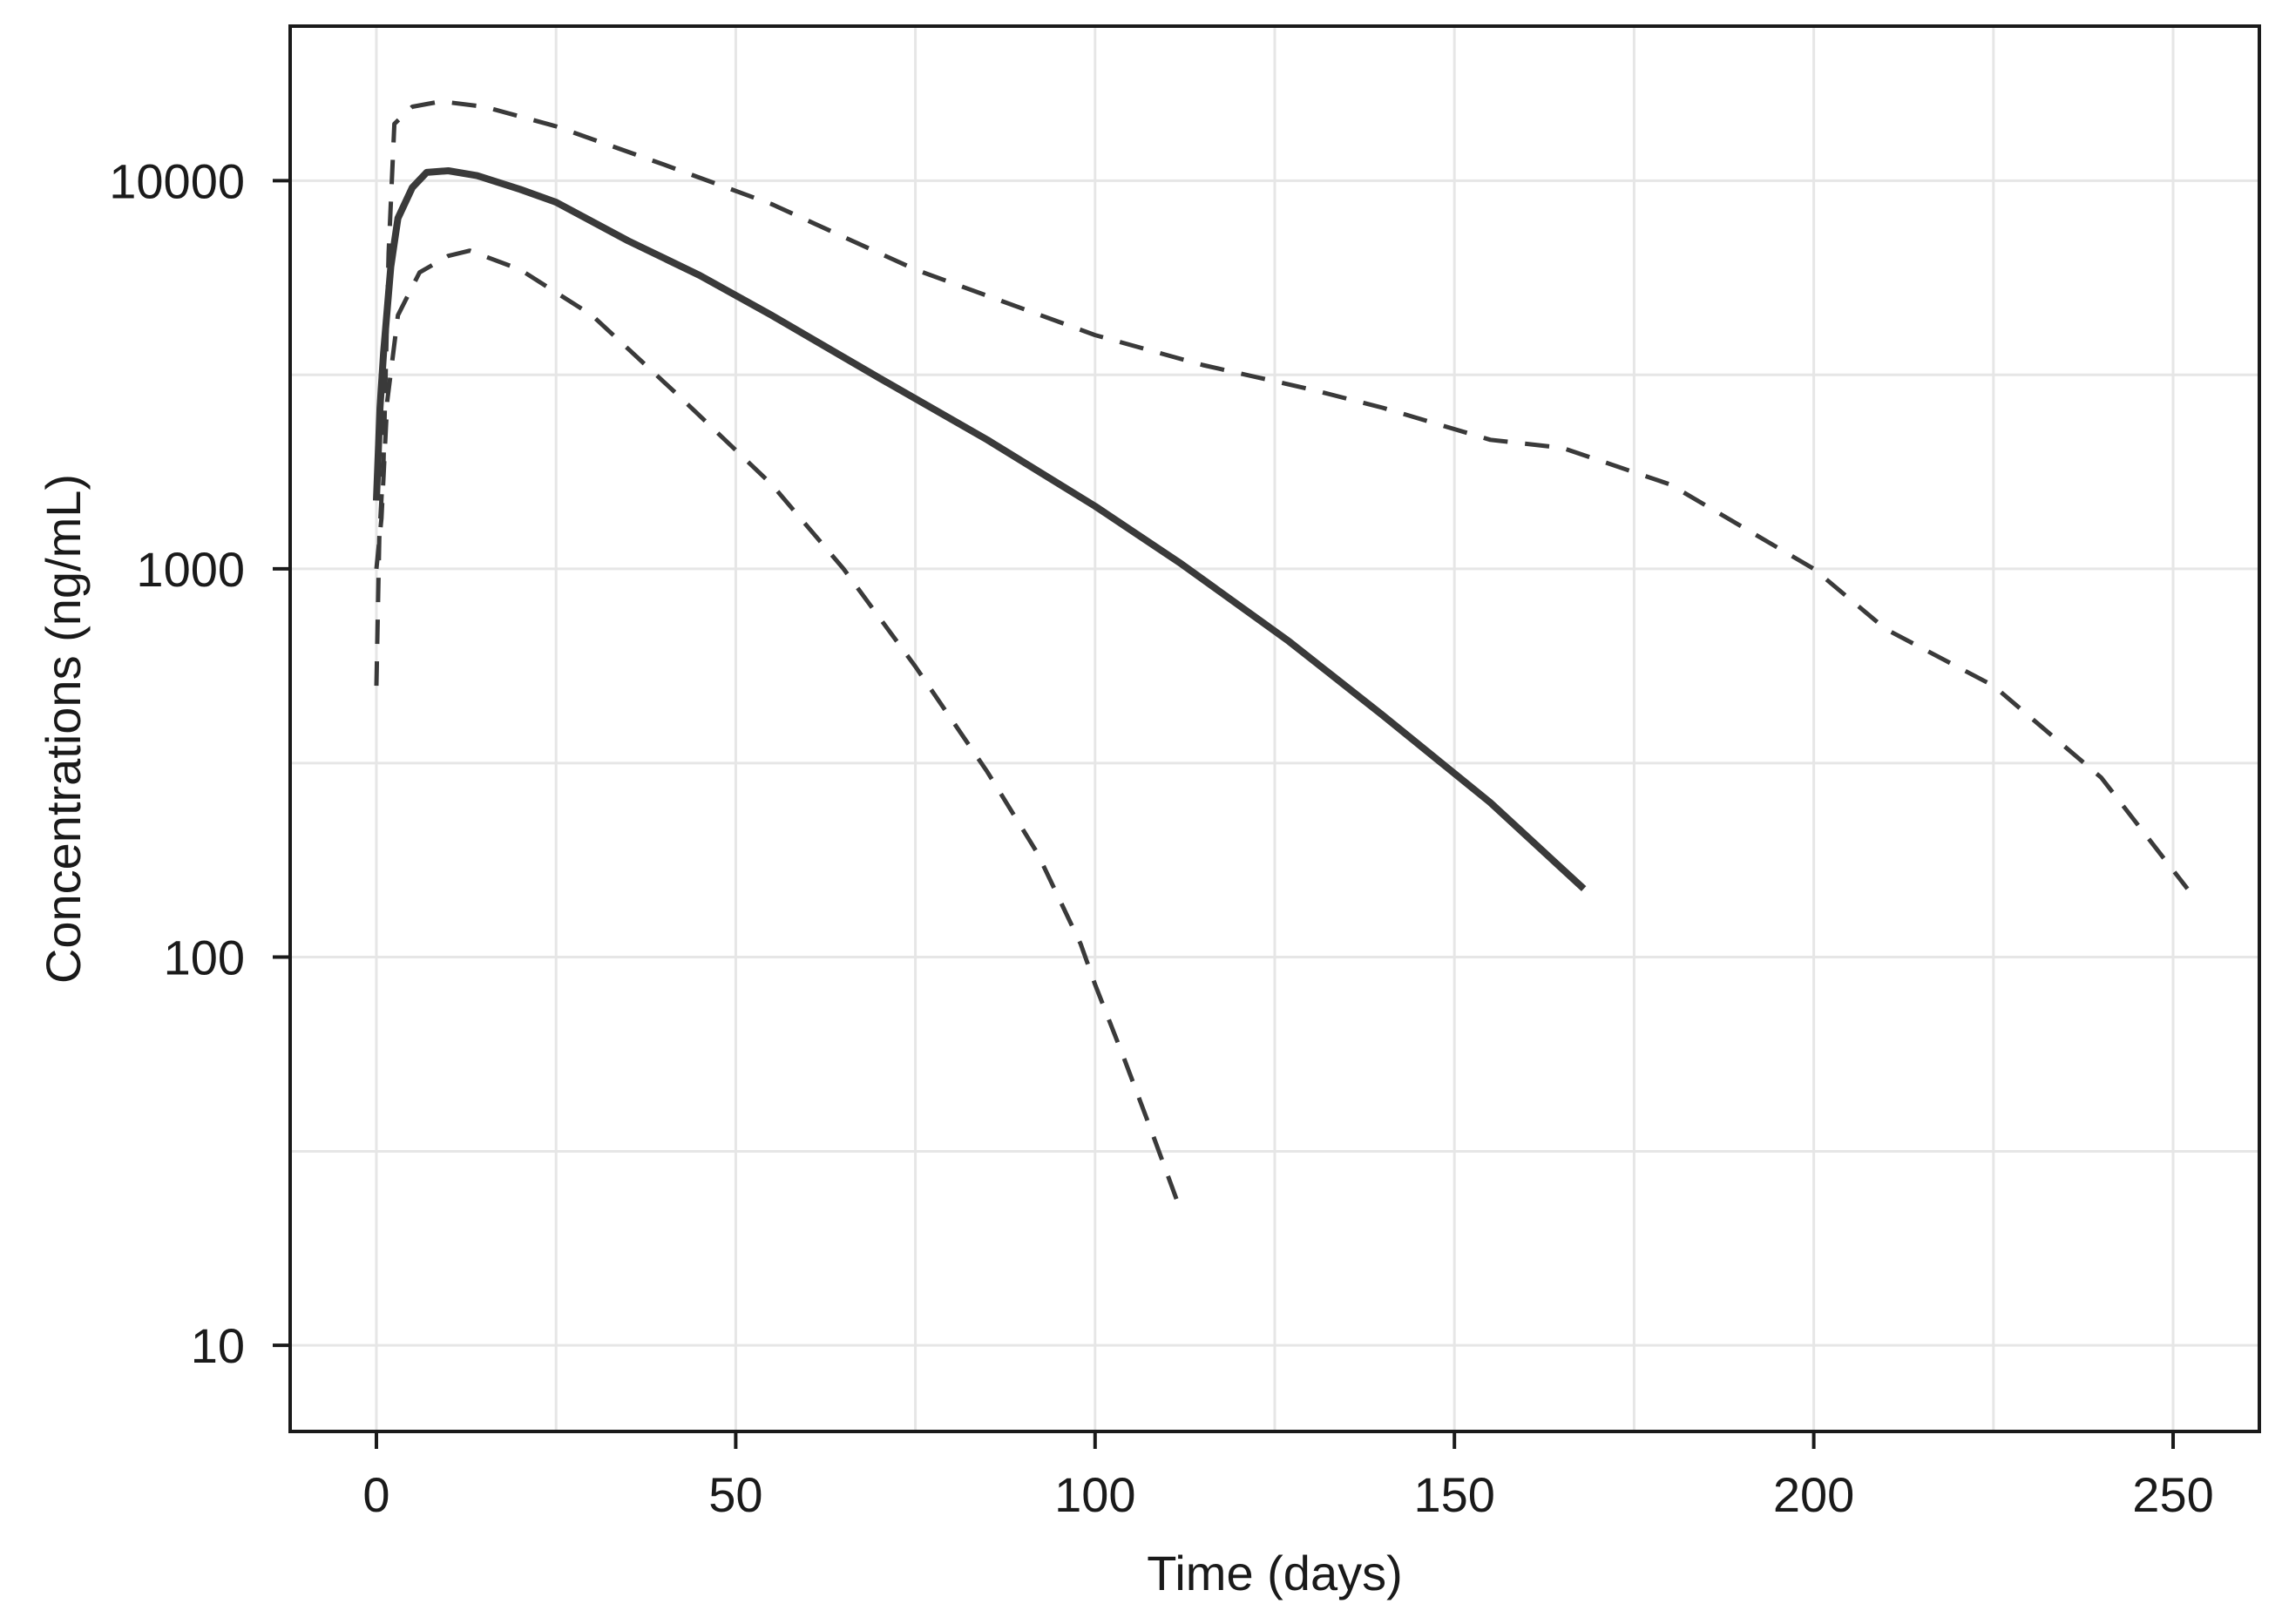  Describe the element at coordinates (205, 957) in the screenshot. I see `y-tick-label: 100` at that location.